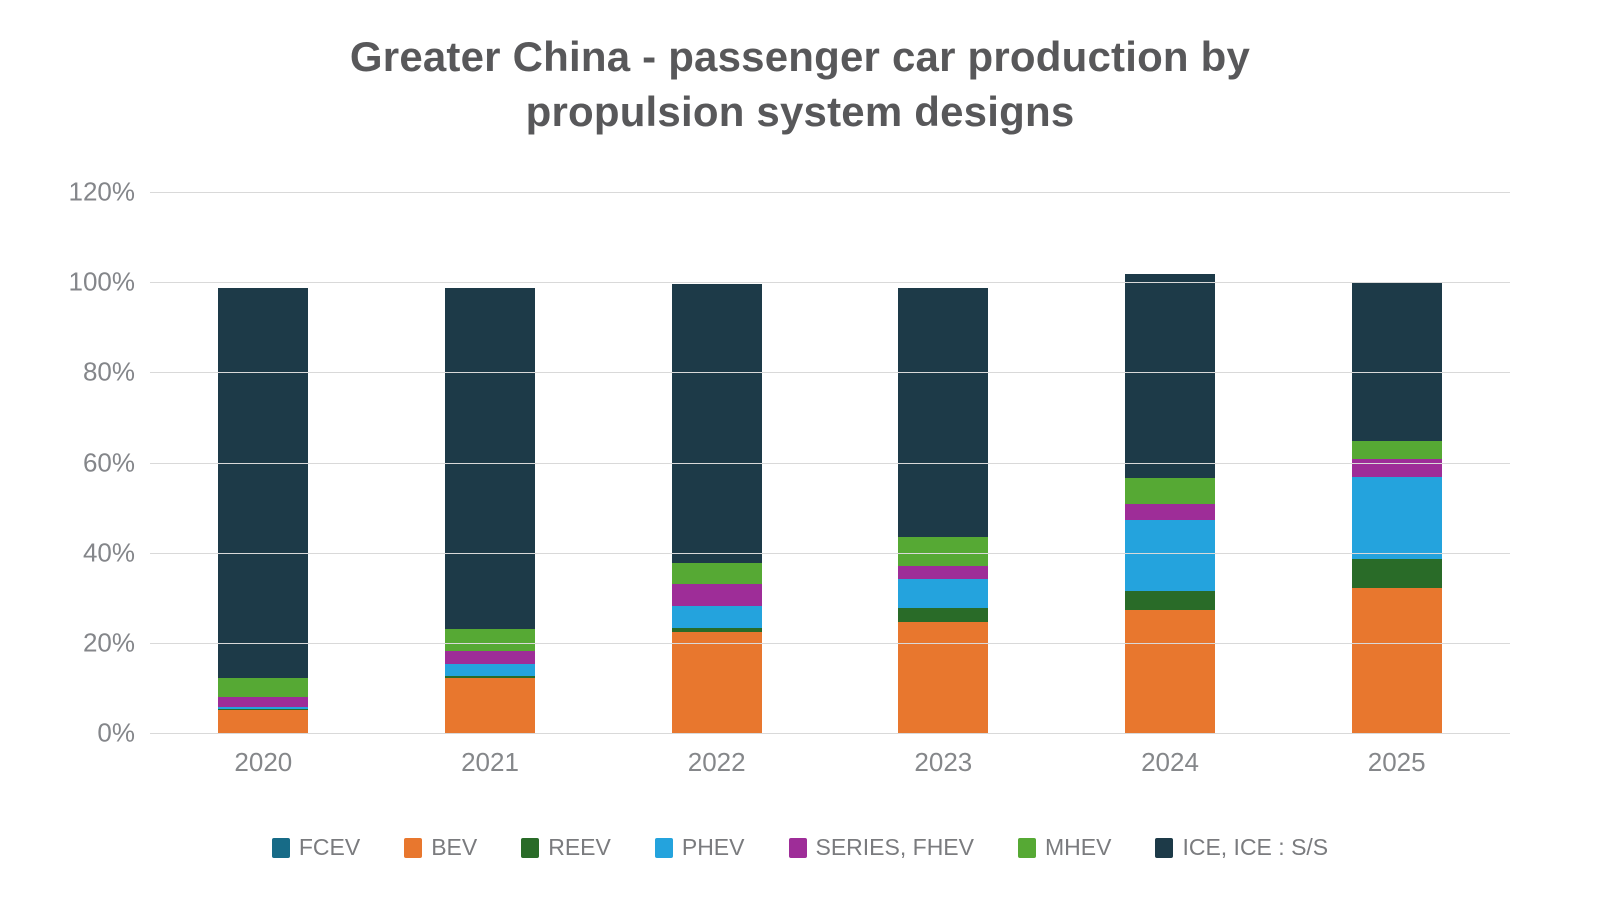  I want to click on bar-segment-2021-bev, so click(490, 705).